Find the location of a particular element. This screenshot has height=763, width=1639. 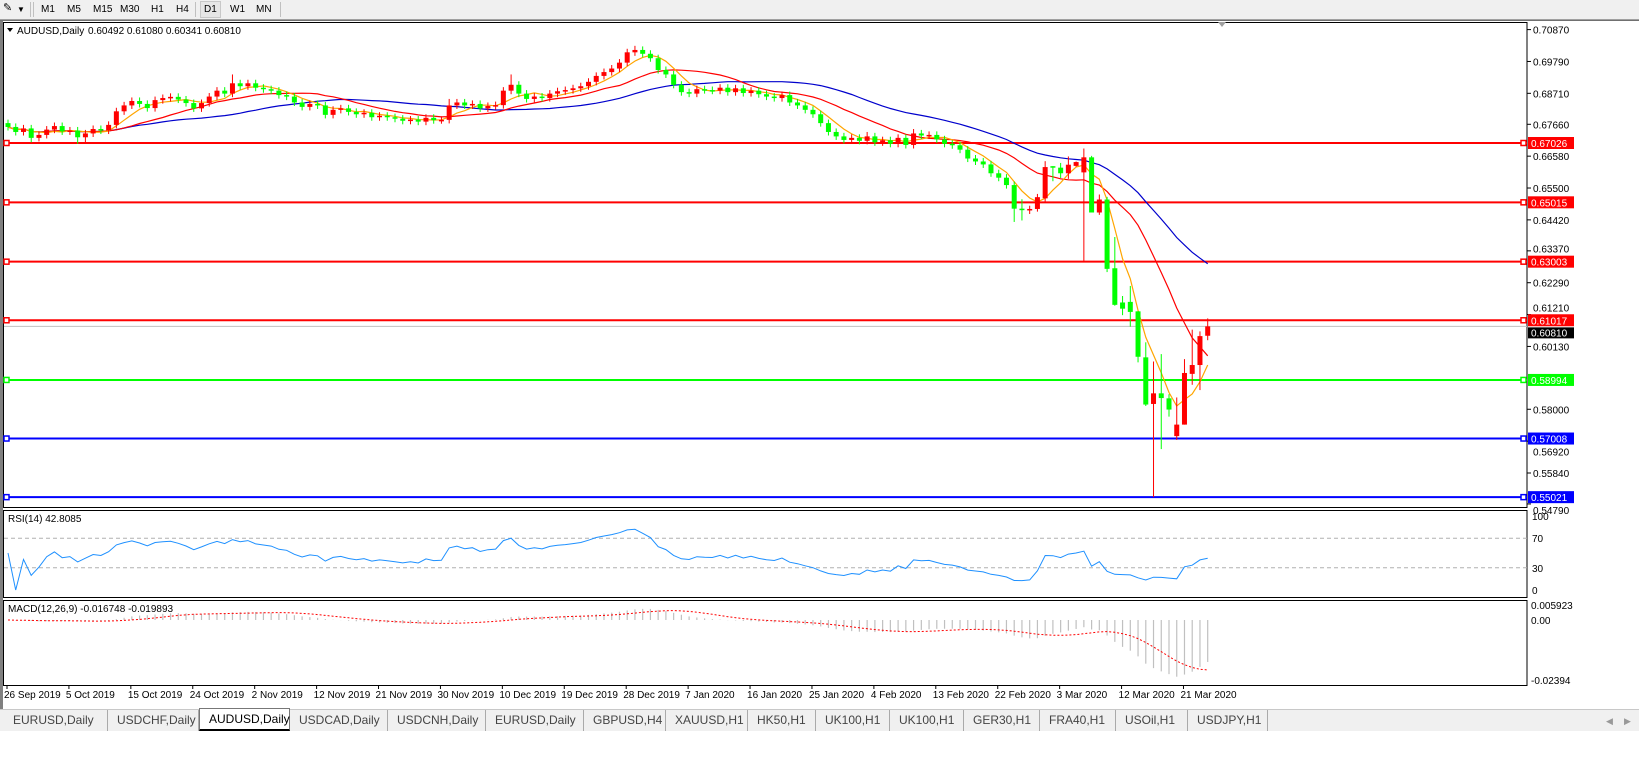

timeframe-mn: MN is located at coordinates (264, 9).